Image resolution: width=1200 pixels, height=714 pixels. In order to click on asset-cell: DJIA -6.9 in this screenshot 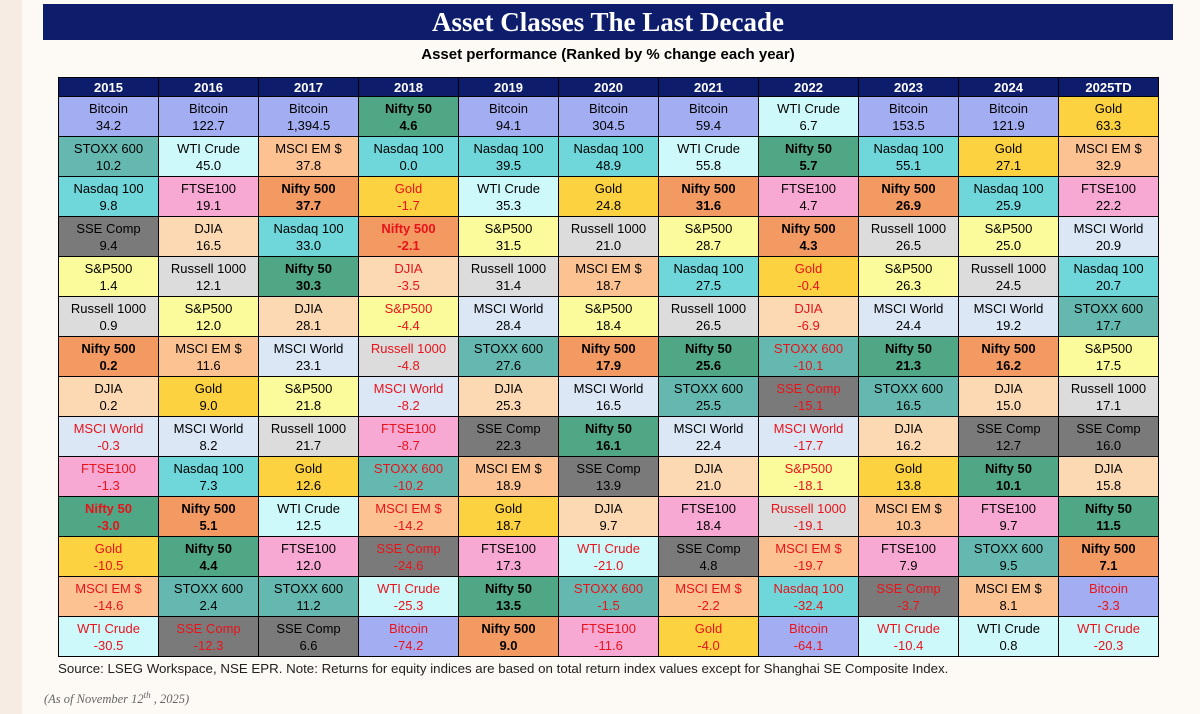, I will do `click(808, 316)`.